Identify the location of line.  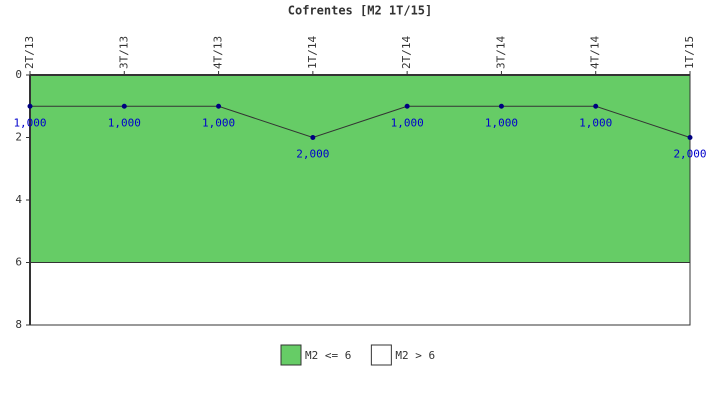
(360, 122).